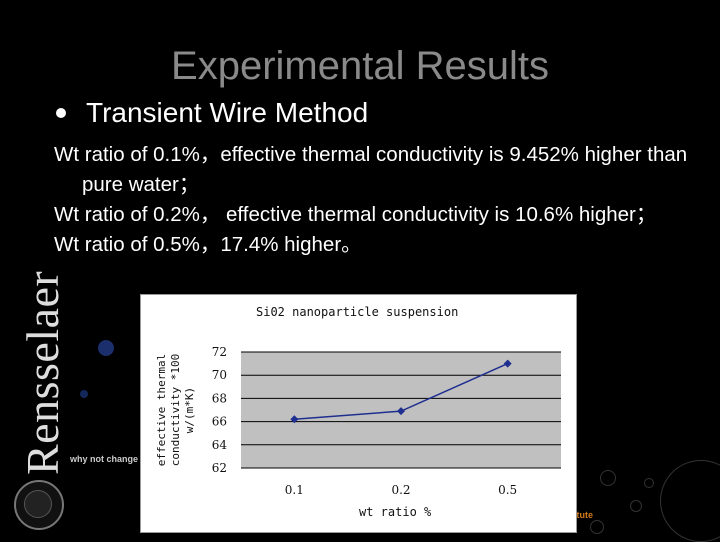 This screenshot has width=720, height=542. Describe the element at coordinates (583, 515) in the screenshot. I see `decorative-text-fragment: itute` at that location.